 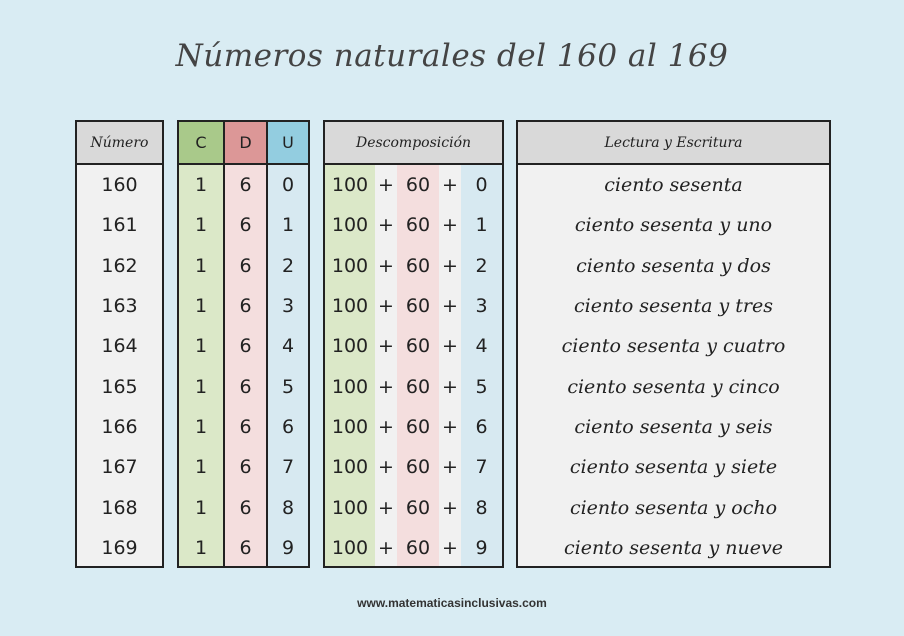 I want to click on decenas-column: D 6 6 6 6 6 6 6 6 6 6, so click(x=244, y=344).